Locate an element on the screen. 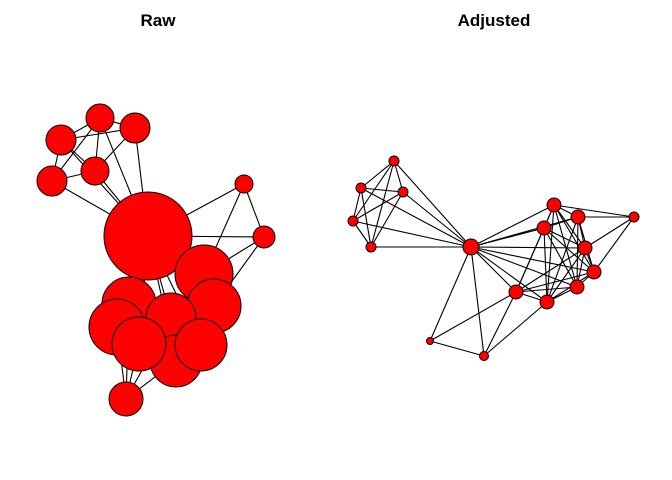  adjusted-edge-a17-a15 is located at coordinates (515, 329).